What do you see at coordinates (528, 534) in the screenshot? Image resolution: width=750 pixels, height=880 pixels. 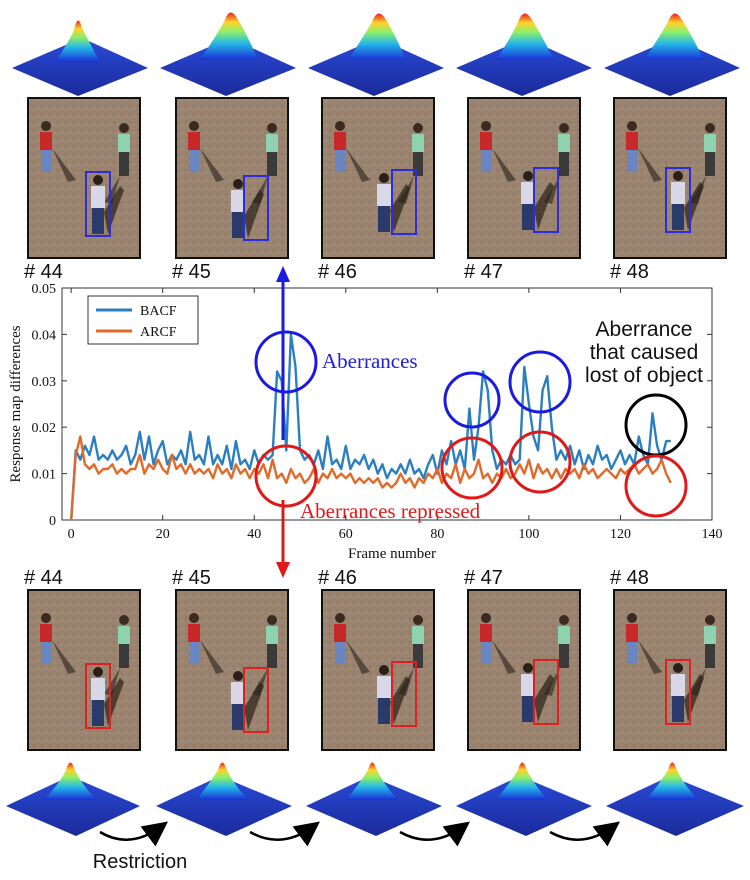 I see `x-tick-label: 100` at bounding box center [528, 534].